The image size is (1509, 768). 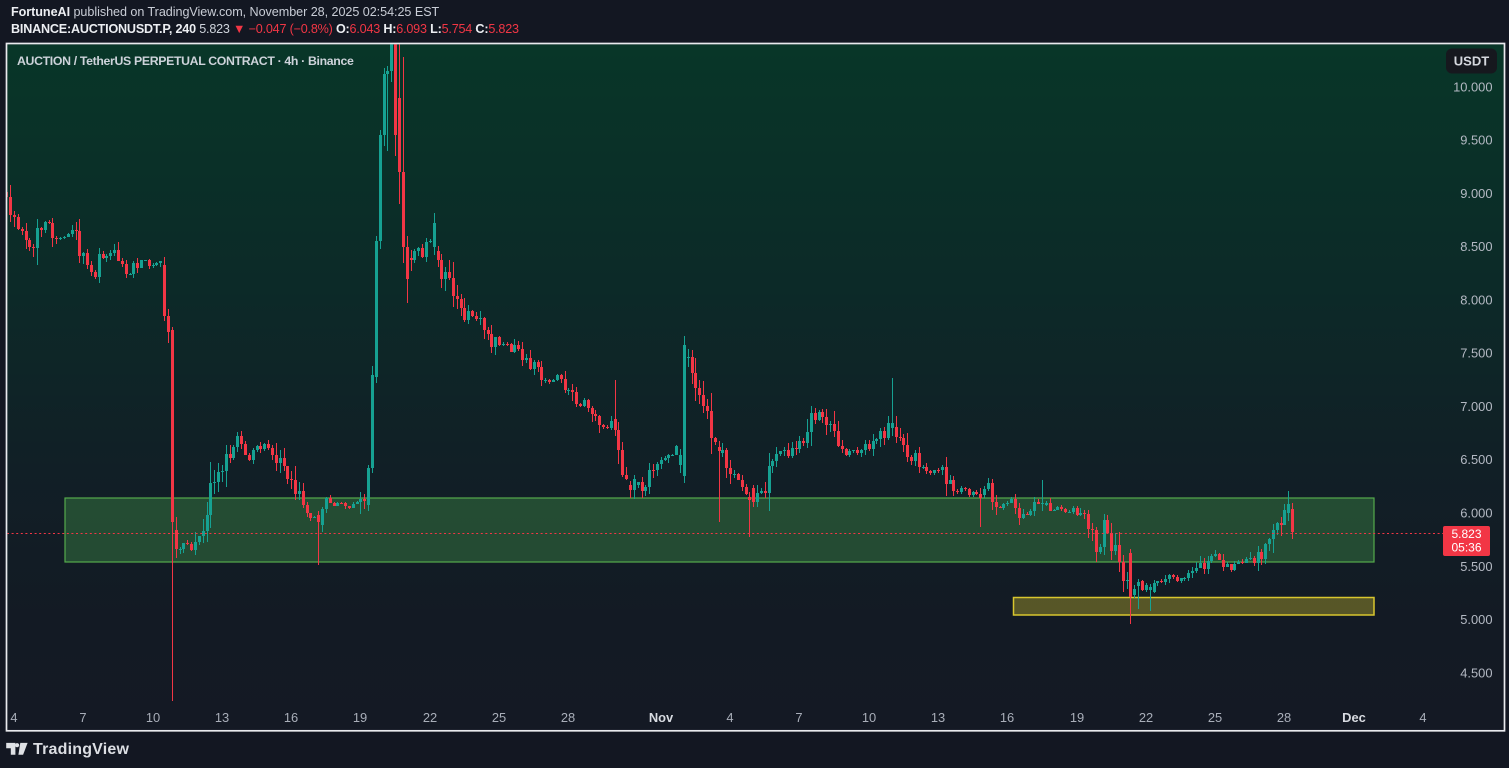 What do you see at coordinates (1476, 513) in the screenshot?
I see `svg-text: 6.000` at bounding box center [1476, 513].